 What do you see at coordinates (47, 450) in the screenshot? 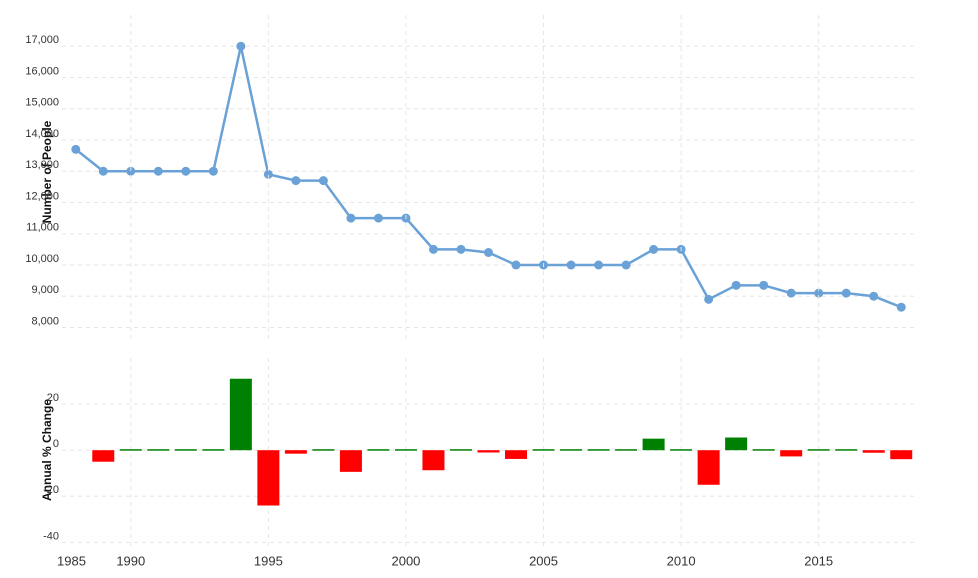
I see `y-axis-label: Annual % Change` at bounding box center [47, 450].